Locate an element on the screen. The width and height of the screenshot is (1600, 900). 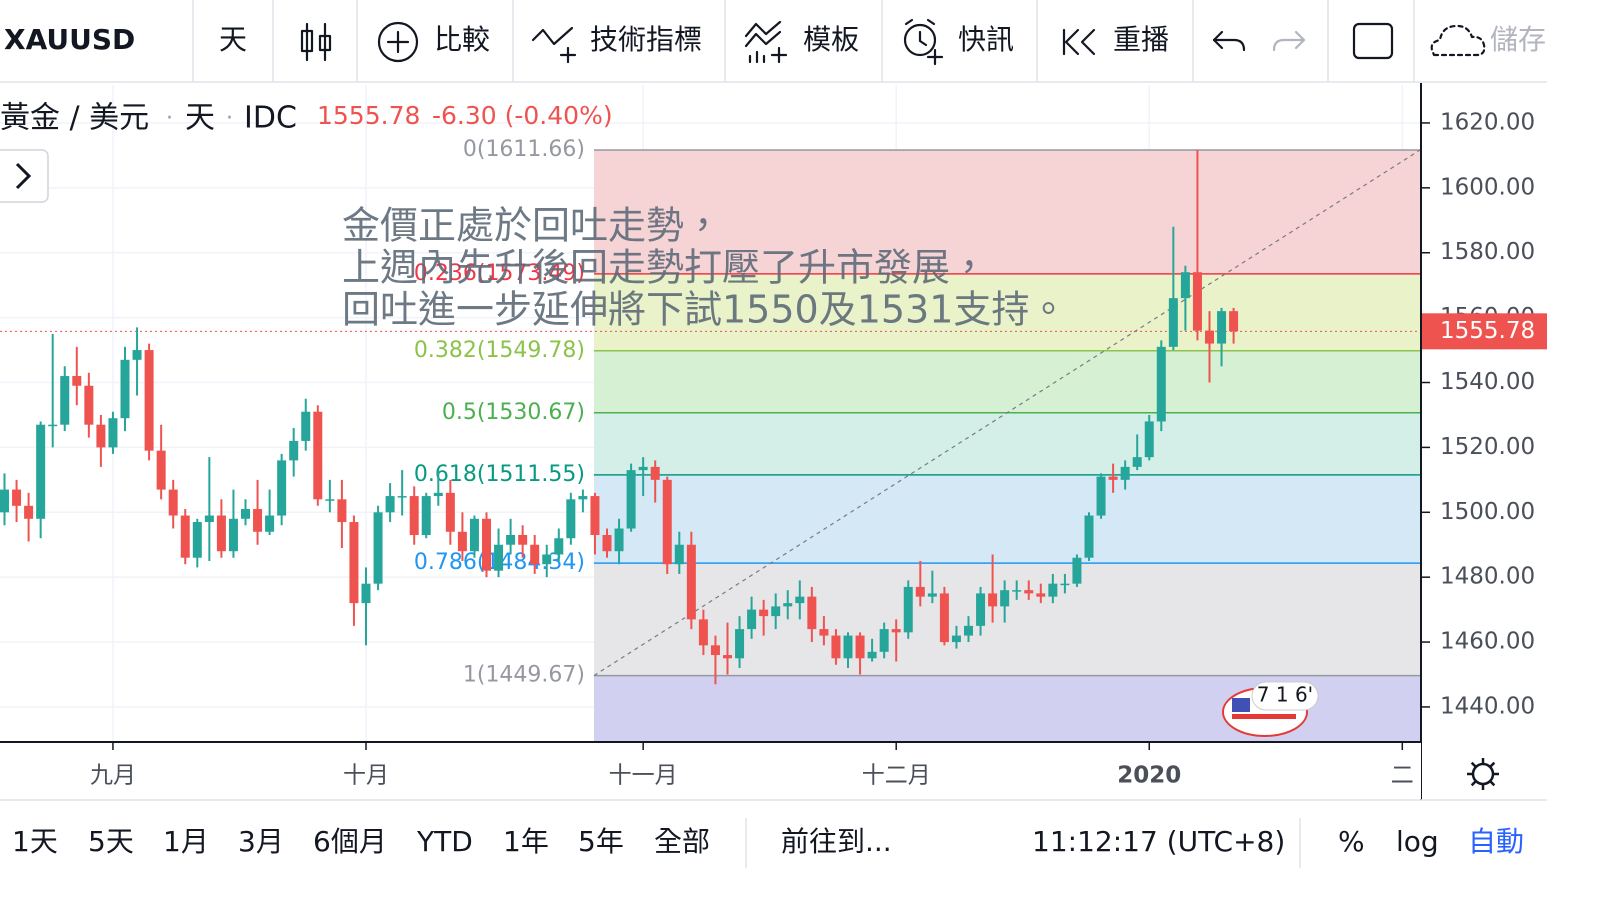
fib-label: 0(1611.66) is located at coordinates (524, 149).